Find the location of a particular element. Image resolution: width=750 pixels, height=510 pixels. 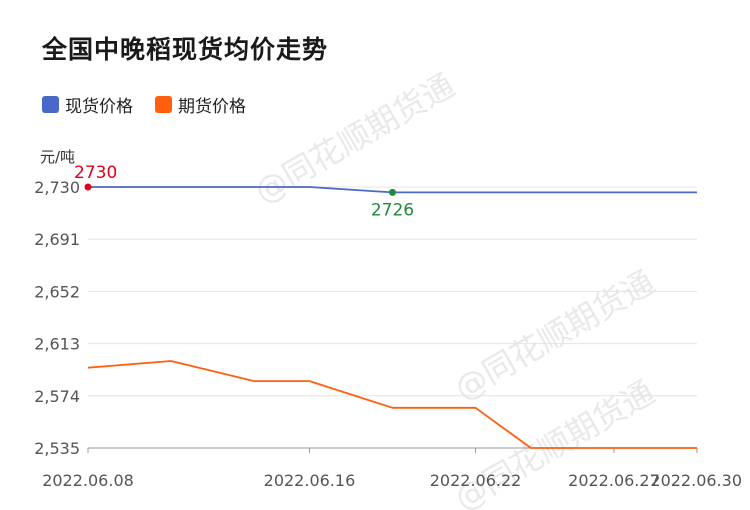

legend-swatch-futures is located at coordinates (163, 104).